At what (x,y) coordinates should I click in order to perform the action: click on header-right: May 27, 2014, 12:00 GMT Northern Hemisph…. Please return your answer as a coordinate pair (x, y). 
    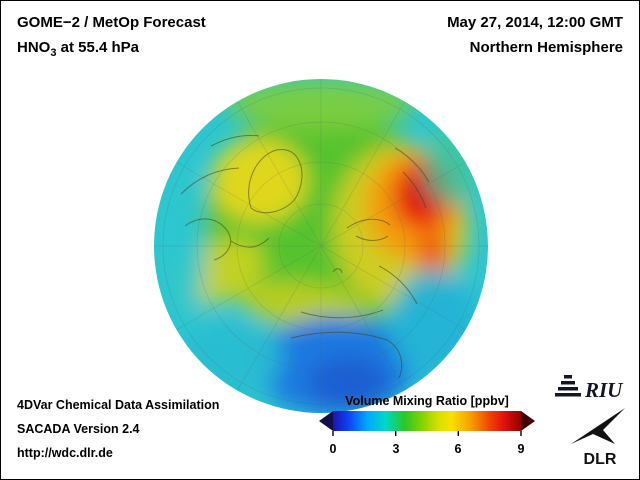
    Looking at the image, I should click on (535, 35).